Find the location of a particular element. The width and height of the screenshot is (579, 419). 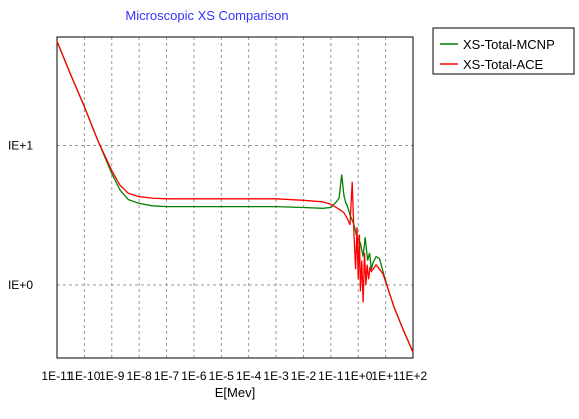

x-tick-label: 1E-5 is located at coordinates (222, 376).